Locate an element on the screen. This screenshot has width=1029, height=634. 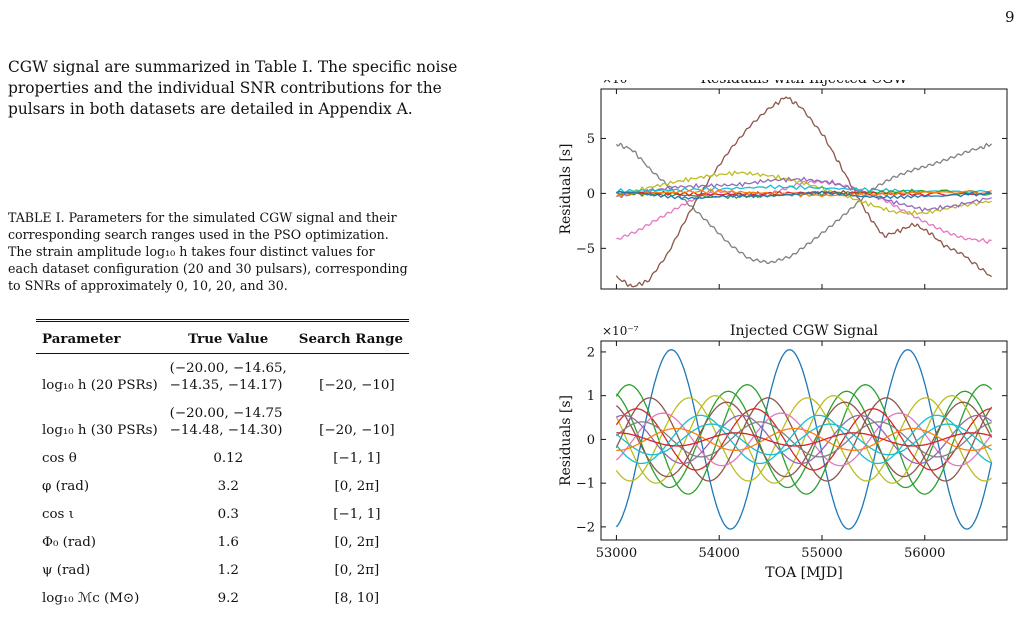
param-cell: cos θ is located at coordinates (59, 458).